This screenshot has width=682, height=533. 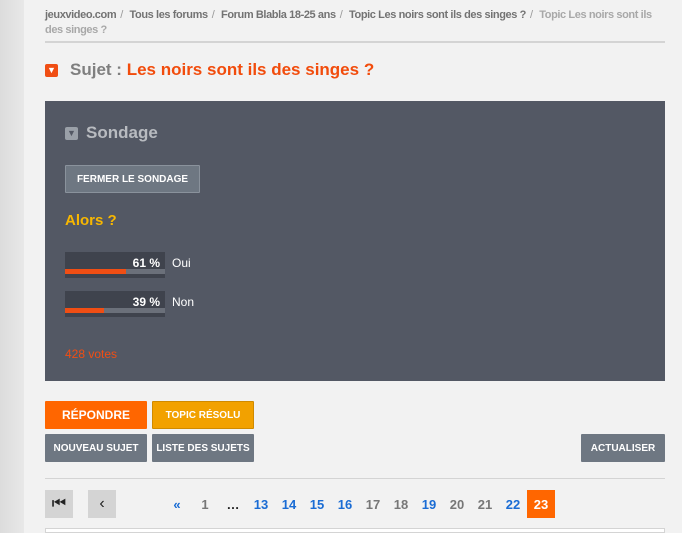 What do you see at coordinates (91, 354) in the screenshot?
I see `vote-count: 428 votes` at bounding box center [91, 354].